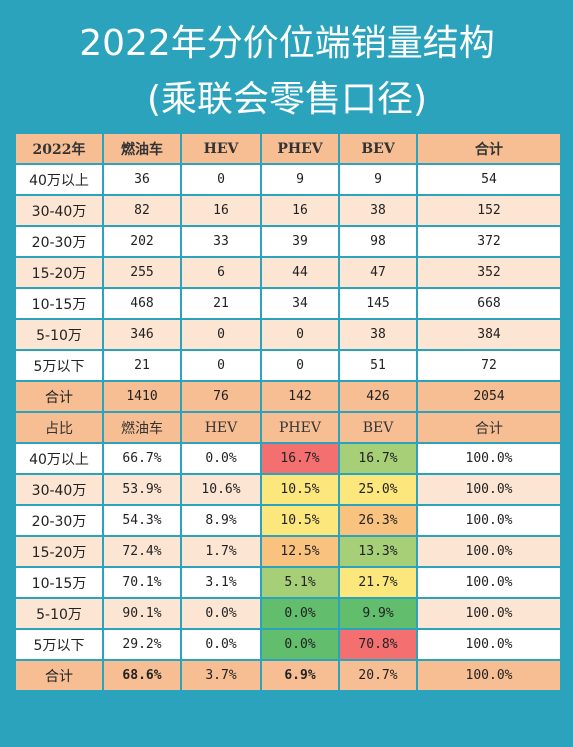 The width and height of the screenshot is (573, 747). What do you see at coordinates (300, 675) in the screenshot?
I see `table-cell: 6.9%` at bounding box center [300, 675].